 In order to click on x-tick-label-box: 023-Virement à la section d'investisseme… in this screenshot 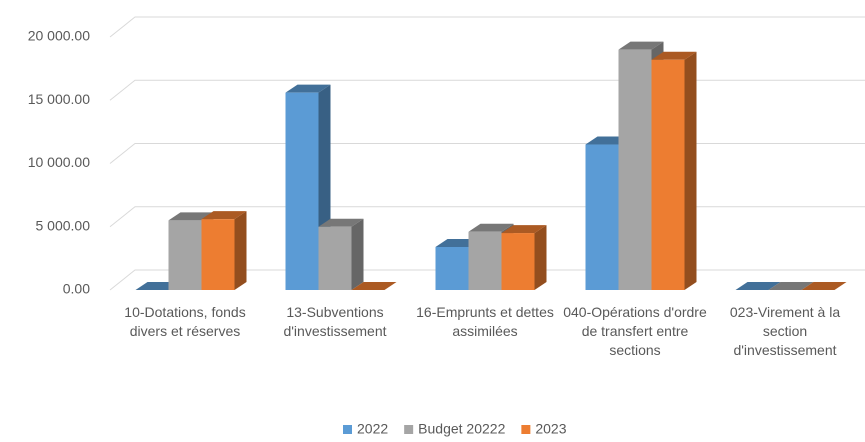, I will do `click(785, 331)`.